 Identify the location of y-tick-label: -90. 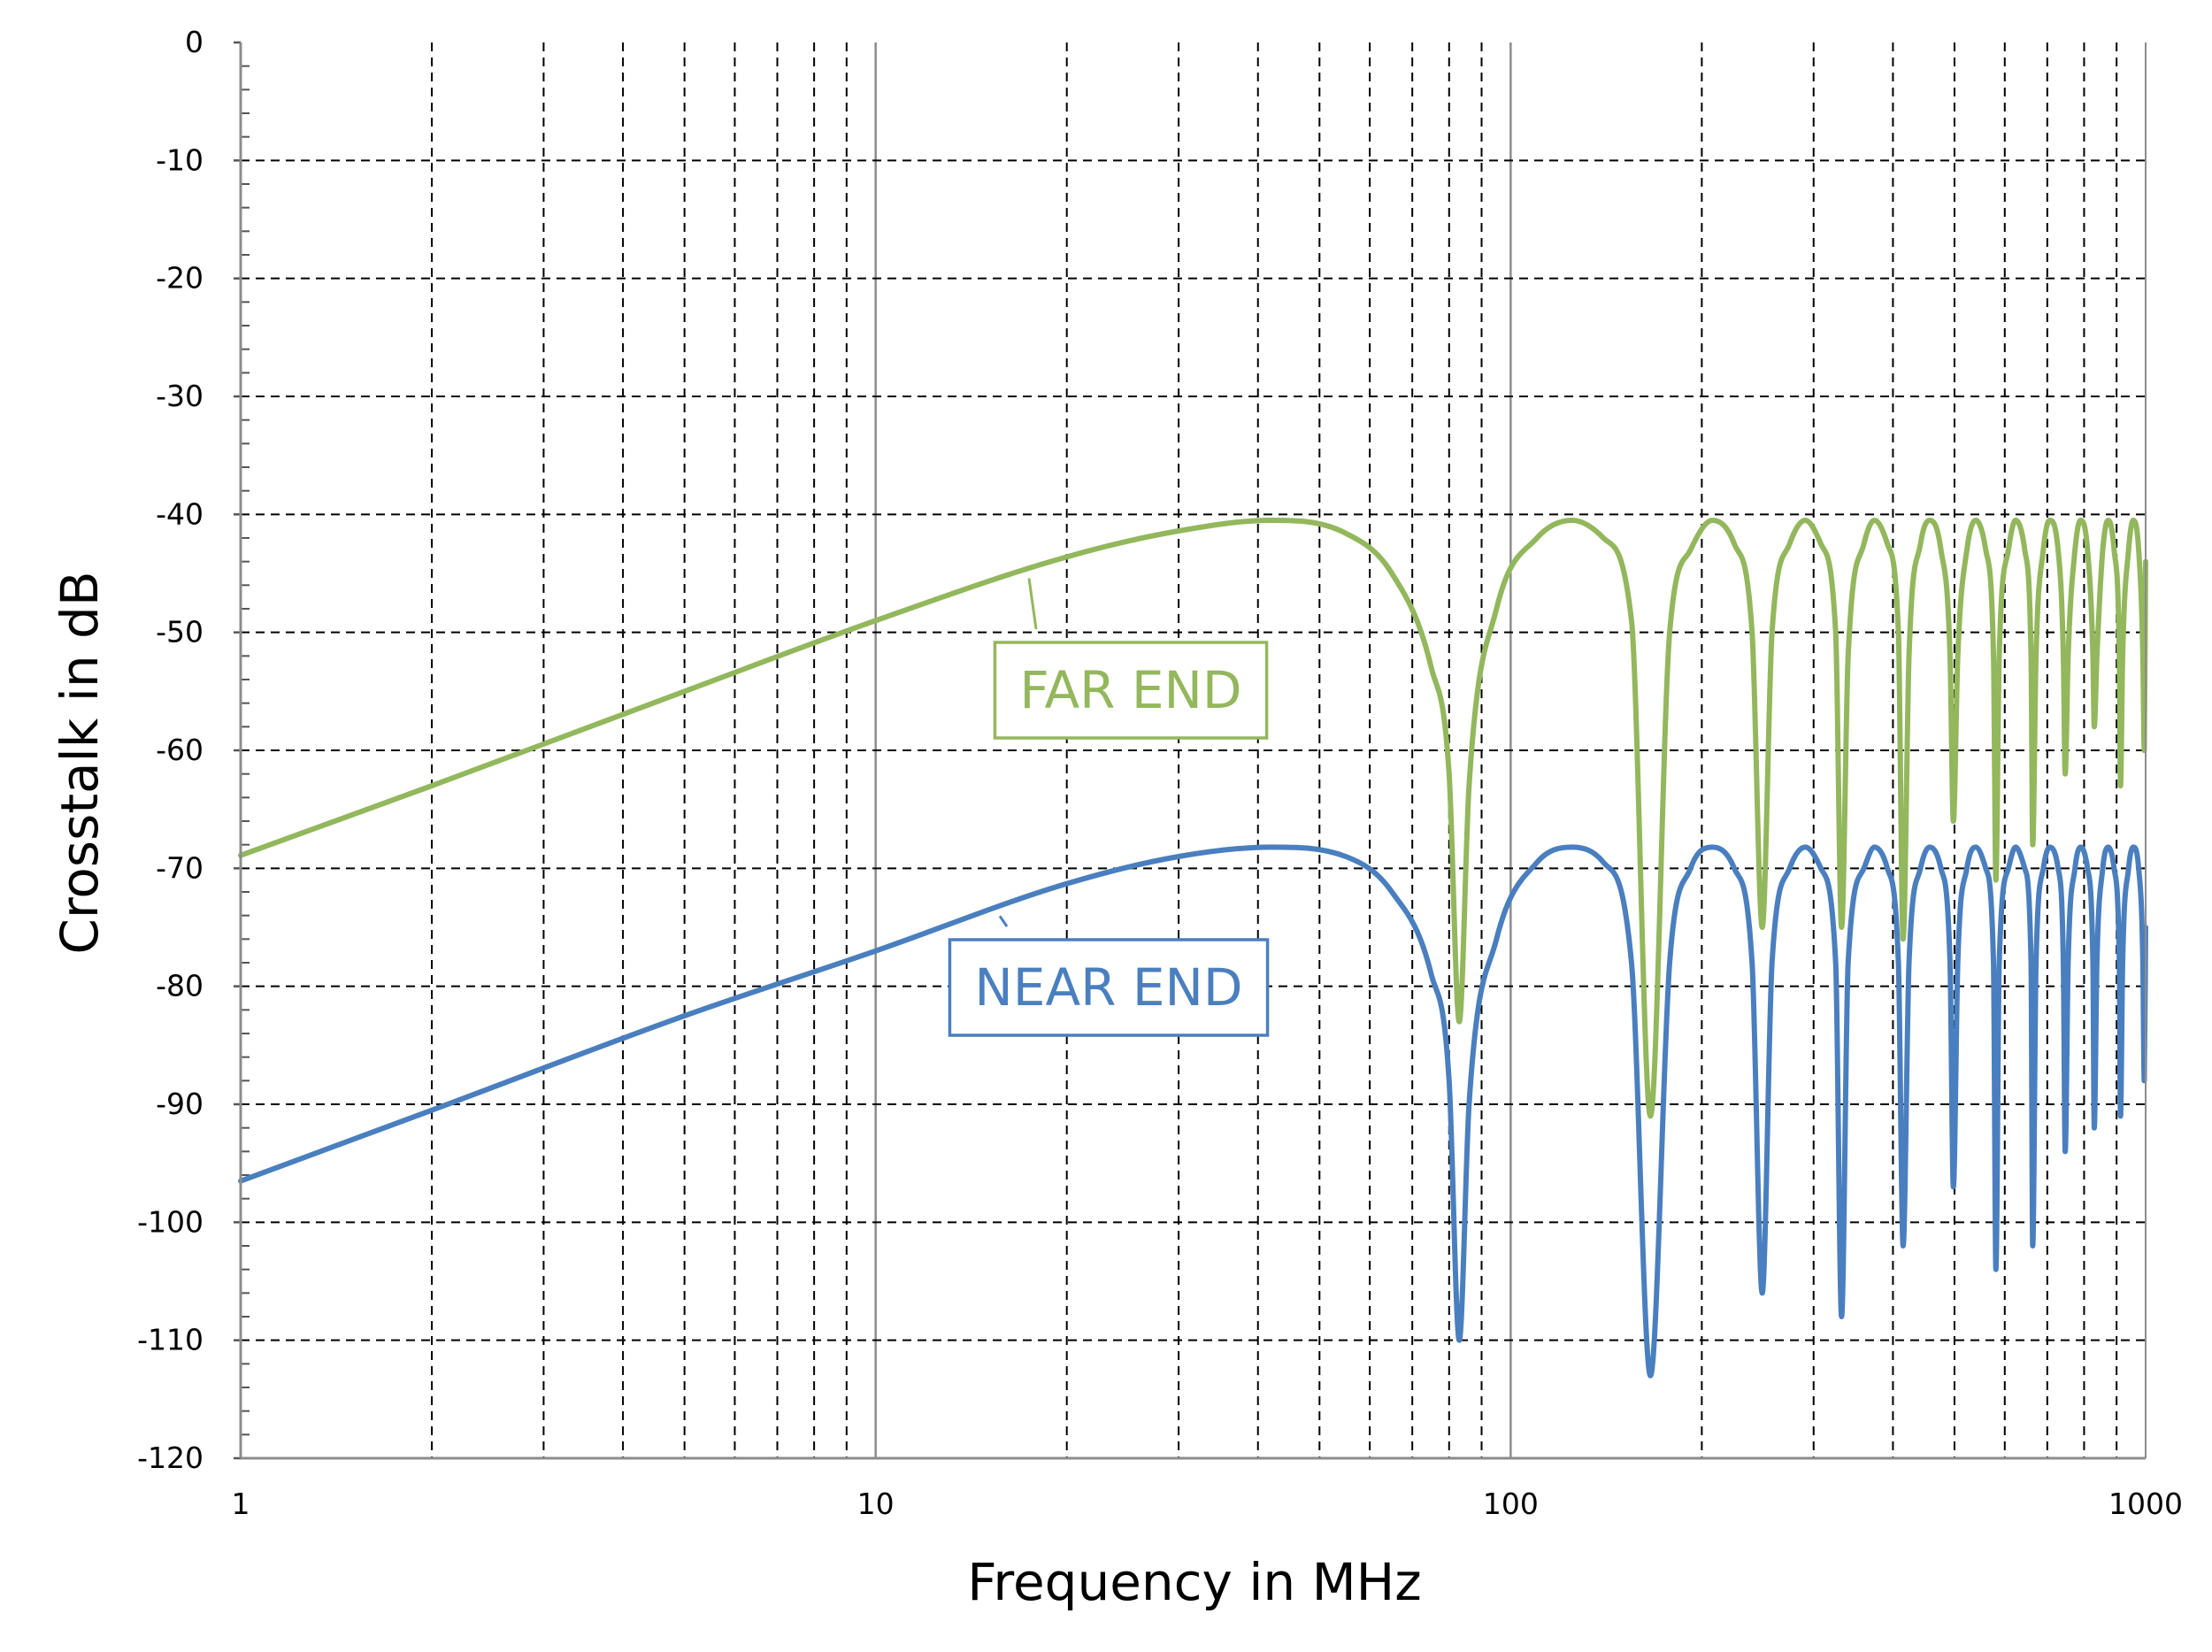
(180, 1104).